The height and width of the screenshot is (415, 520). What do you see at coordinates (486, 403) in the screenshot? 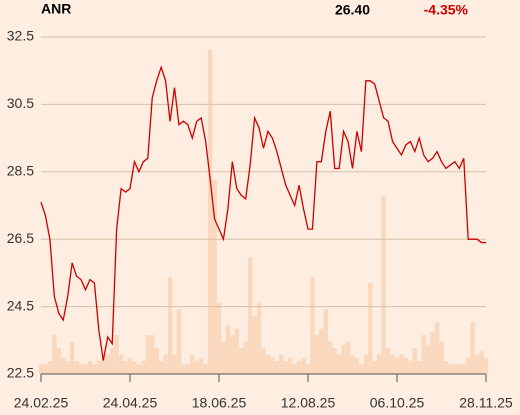
I see `x-tick-label: 28.11.25` at bounding box center [486, 403].